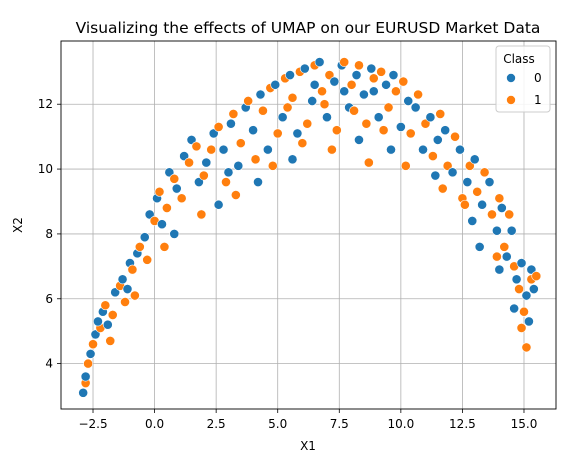 The height and width of the screenshot is (467, 564). Describe the element at coordinates (538, 100) in the screenshot. I see `legend-label-class-1: 1` at that location.